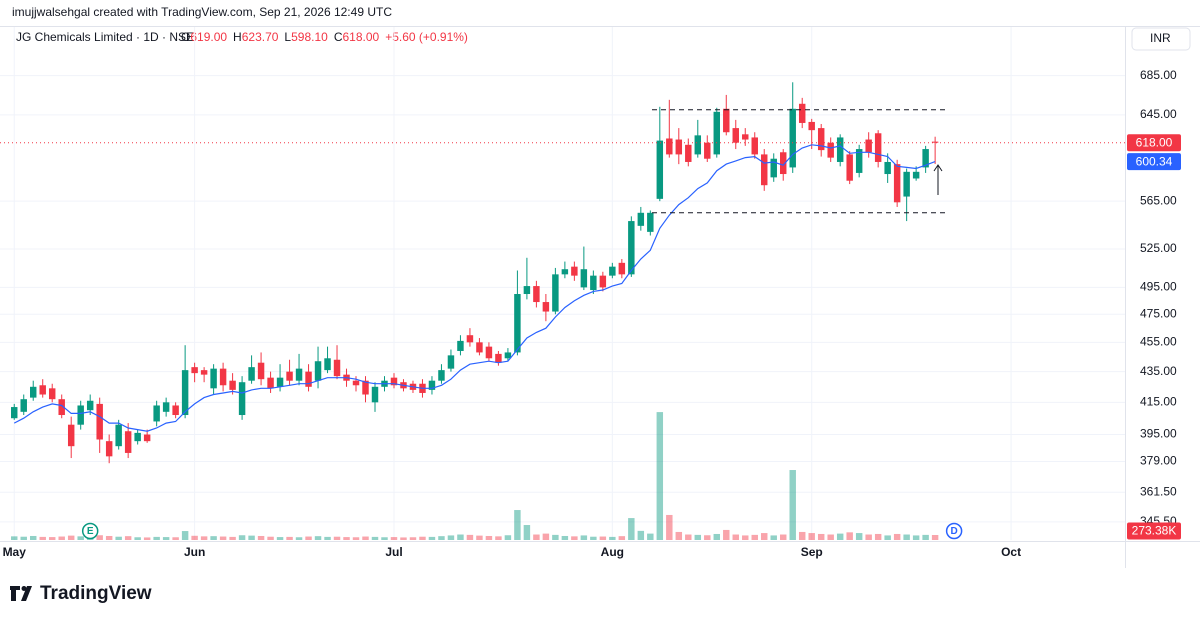 This screenshot has height=620, width=1200. Describe the element at coordinates (15, 552) in the screenshot. I see `x-tick-label: May` at that location.